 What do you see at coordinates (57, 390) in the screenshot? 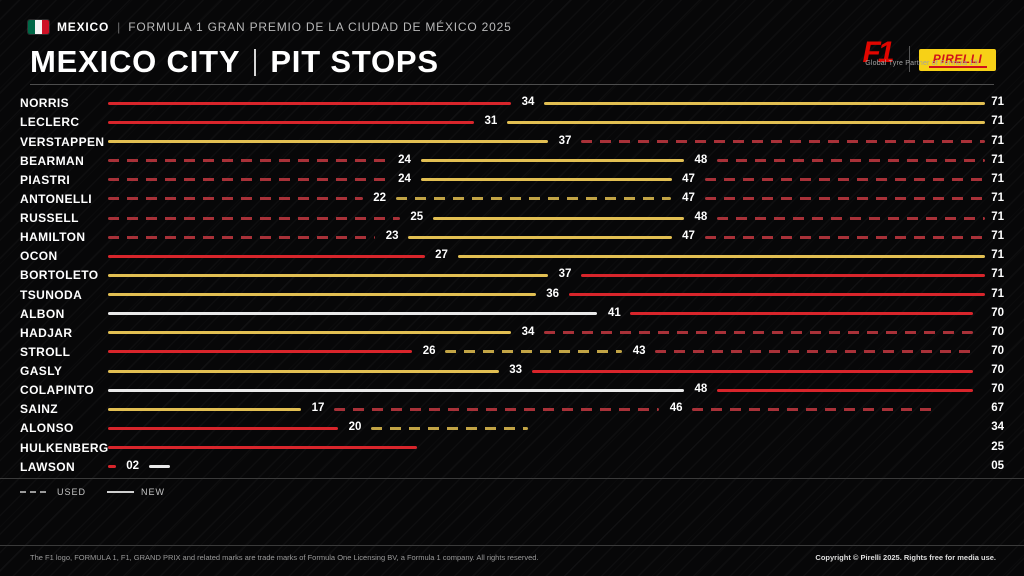
I see `driver-label: COLAPINTO` at bounding box center [57, 390].